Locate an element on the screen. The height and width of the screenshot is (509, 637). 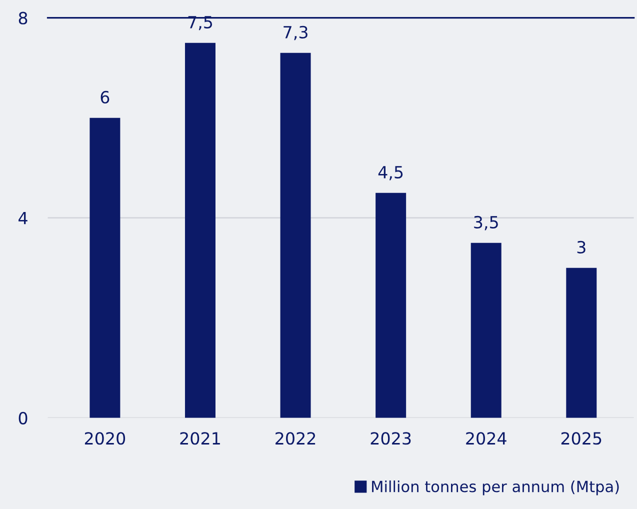
y-tick-label: 4 is located at coordinates (23, 218).